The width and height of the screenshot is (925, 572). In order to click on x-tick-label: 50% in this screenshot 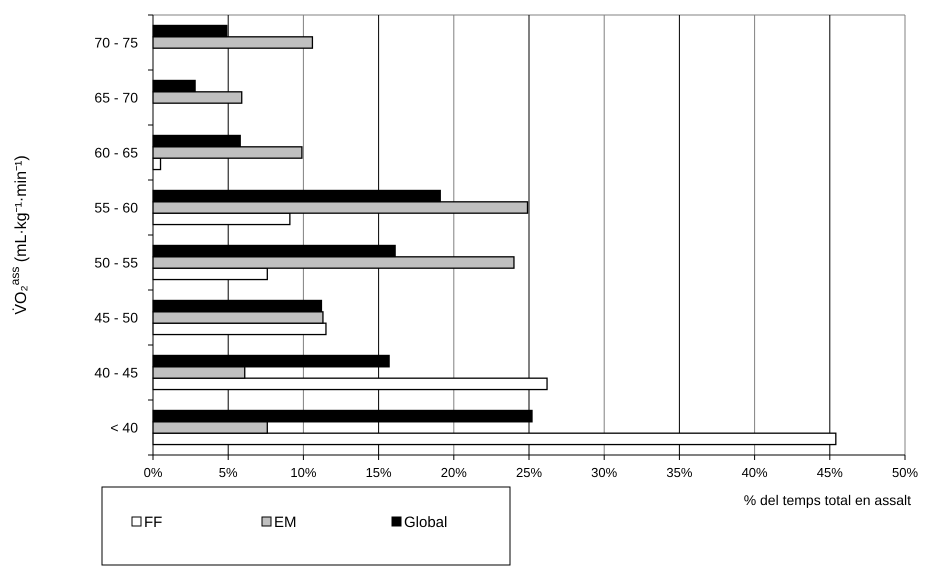, I will do `click(905, 472)`.